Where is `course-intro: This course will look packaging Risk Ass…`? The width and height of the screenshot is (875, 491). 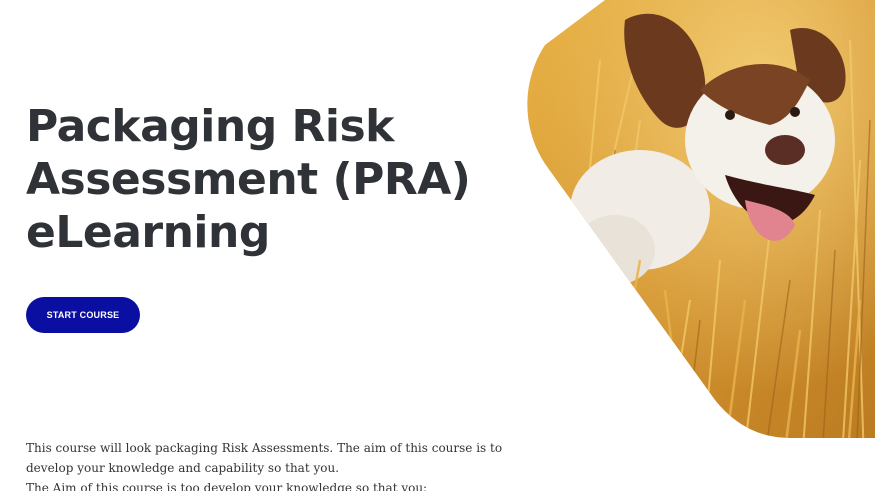 course-intro: This course will look packaging Risk Ass… is located at coordinates (264, 464).